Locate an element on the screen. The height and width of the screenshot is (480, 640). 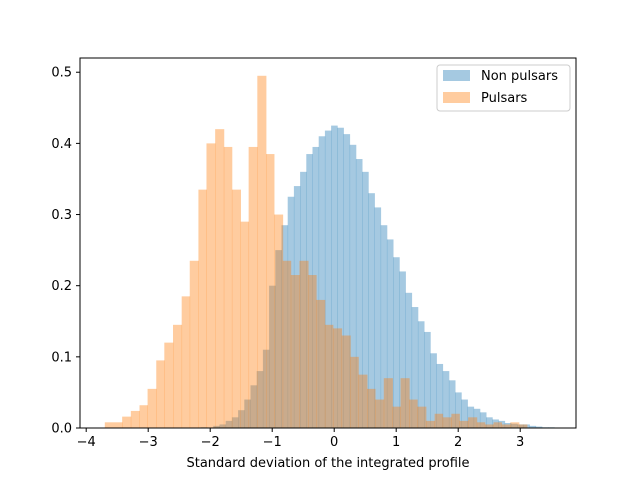
y-tick-label: 0.5 is located at coordinates (61, 73).